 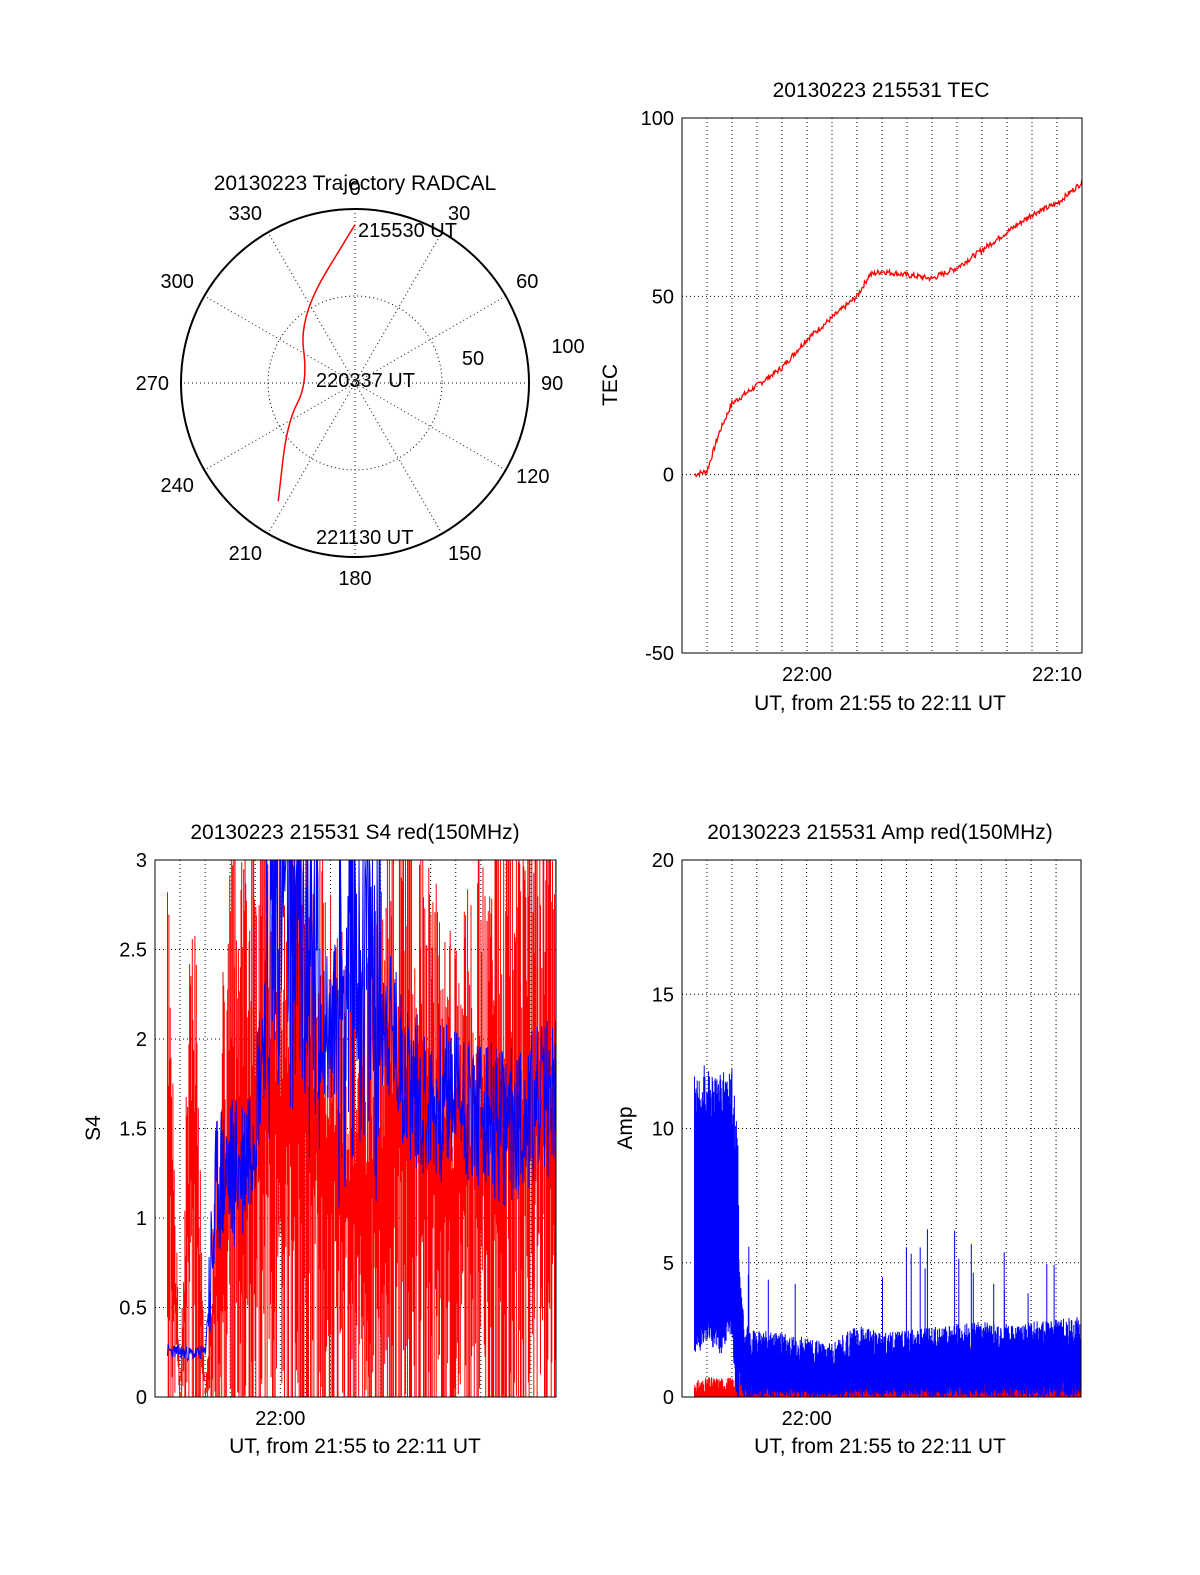 What do you see at coordinates (141, 861) in the screenshot?
I see `s4-ytick-label: 3` at bounding box center [141, 861].